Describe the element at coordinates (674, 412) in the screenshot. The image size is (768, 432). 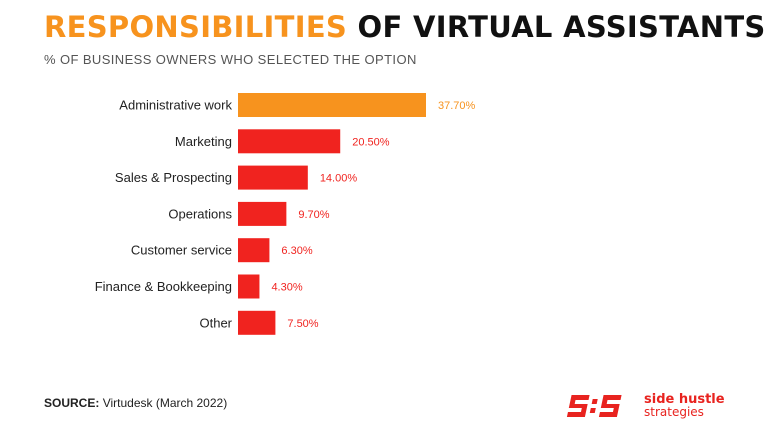
I see `brand-name-line2: strategies` at that location.